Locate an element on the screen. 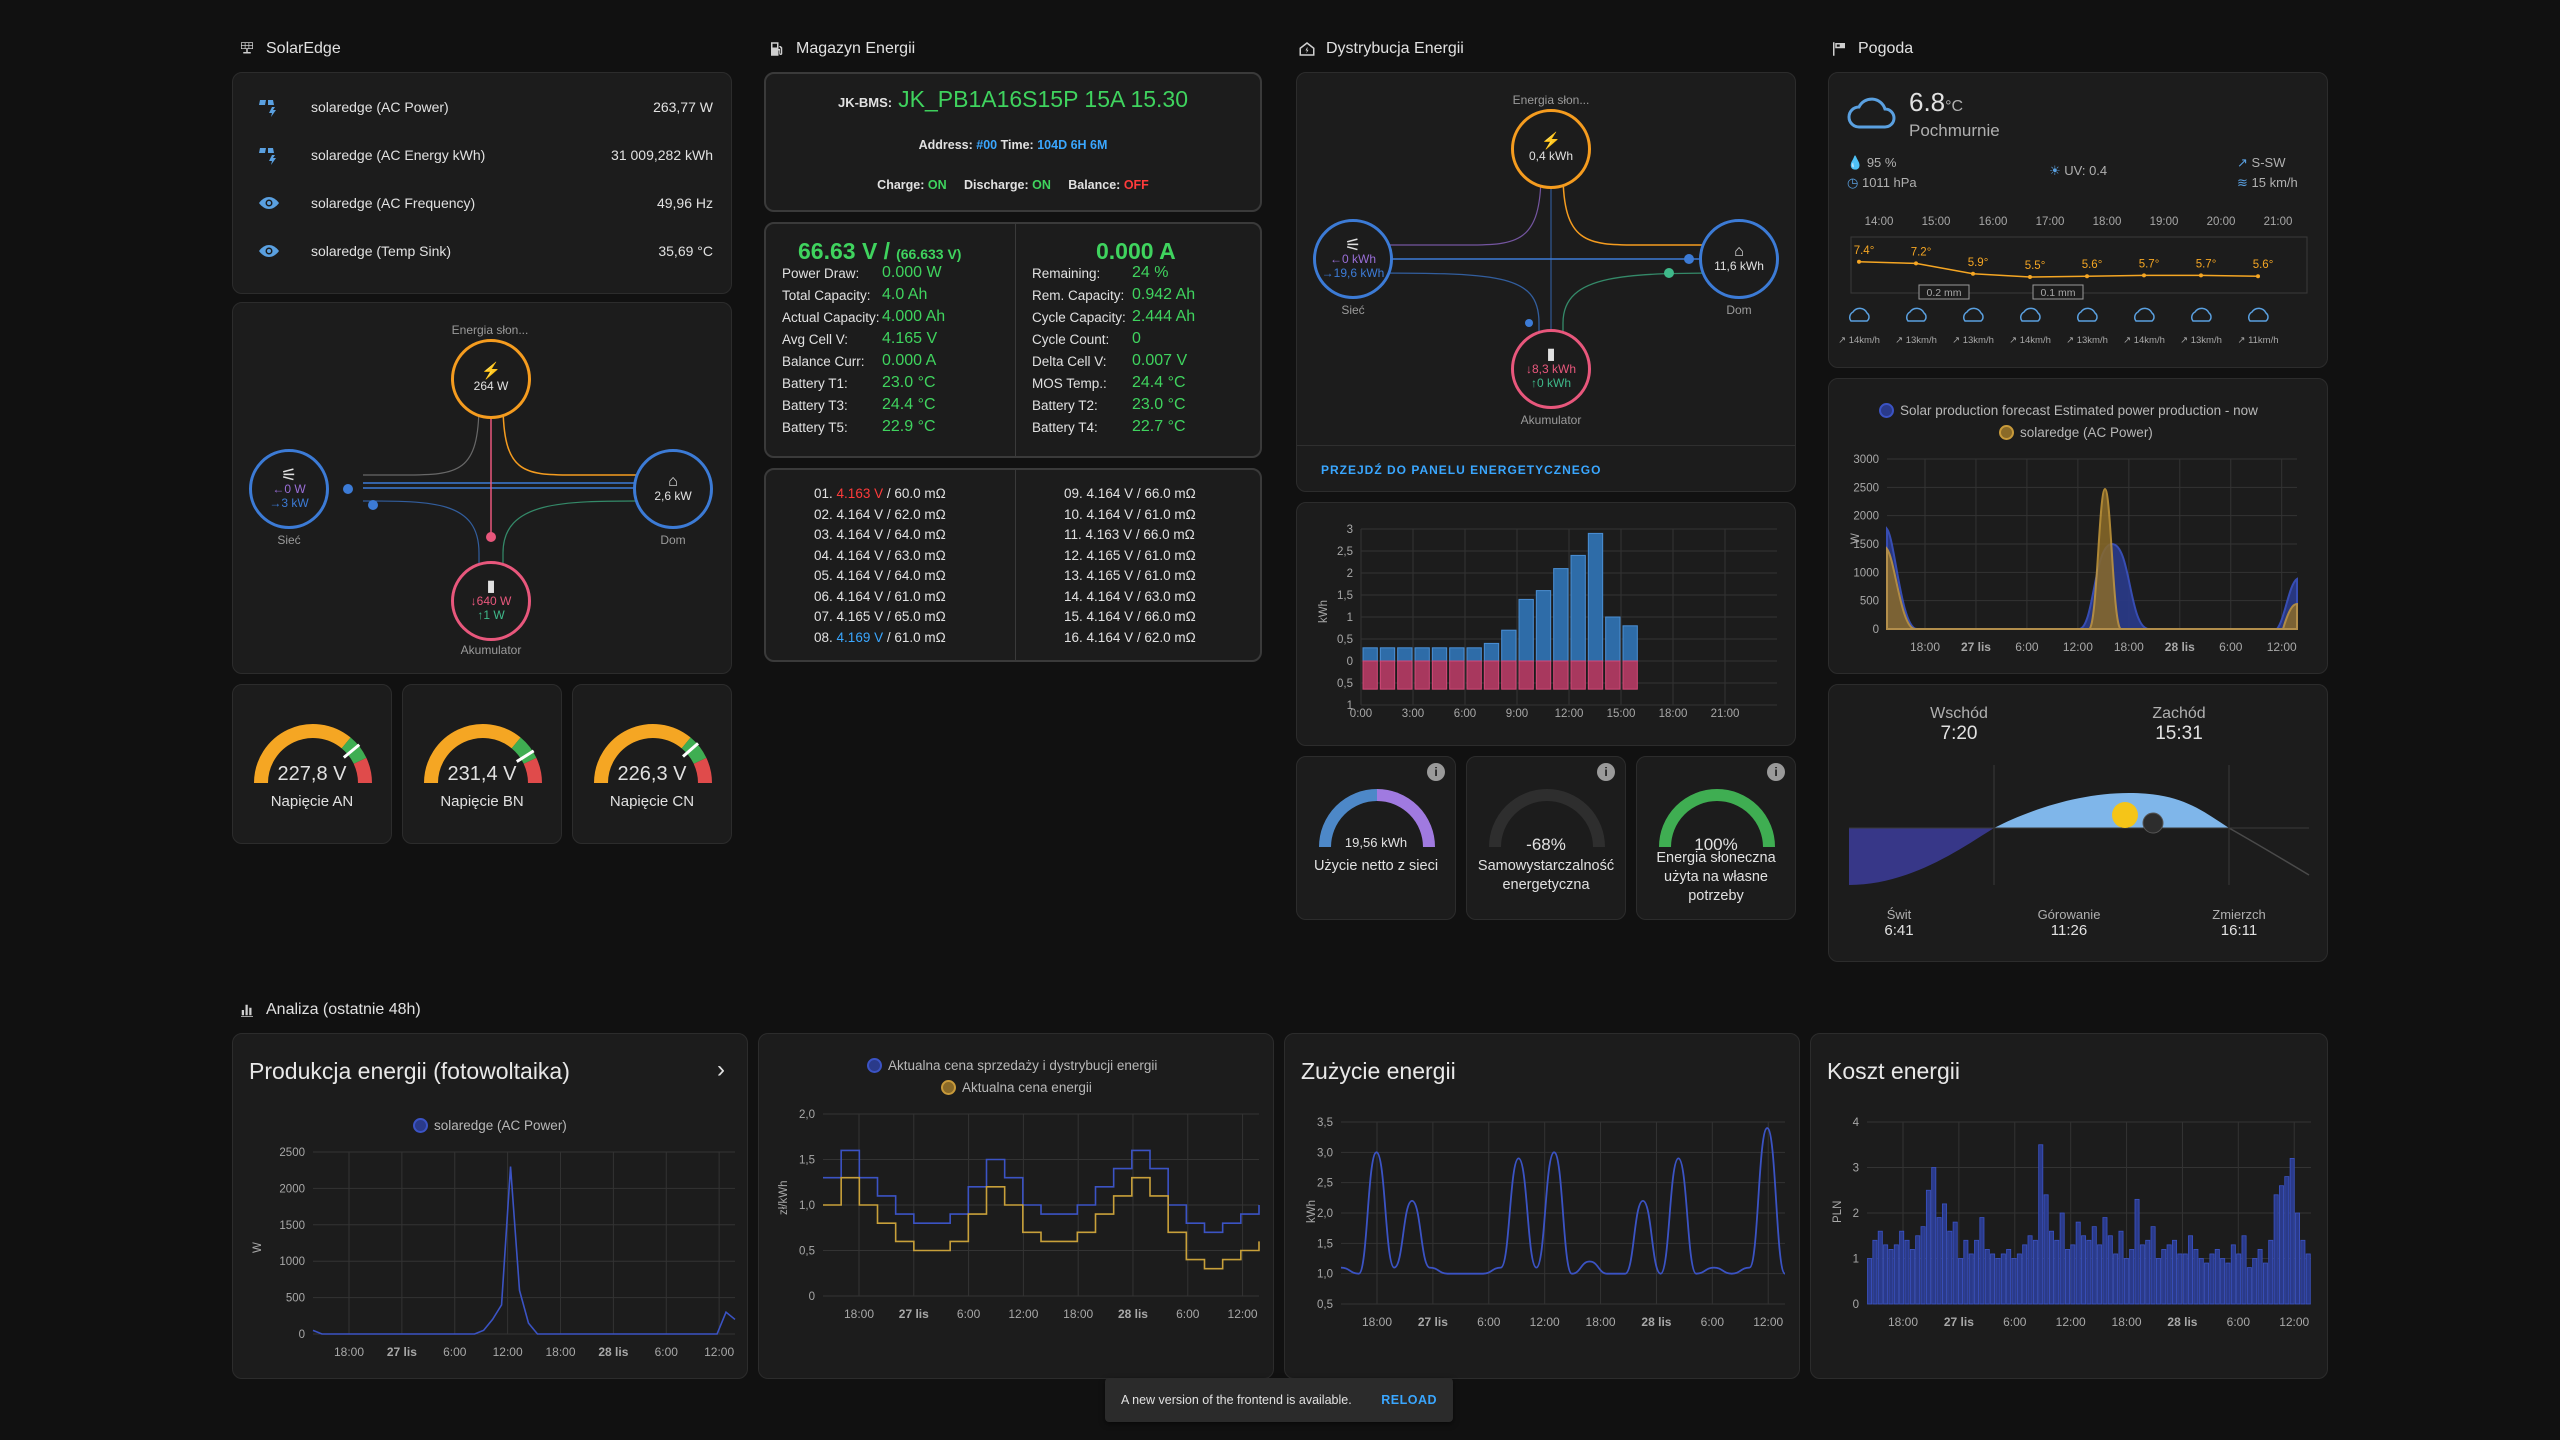 This screenshot has height=1440, width=2560. bms-value: 4.165 V is located at coordinates (910, 338).